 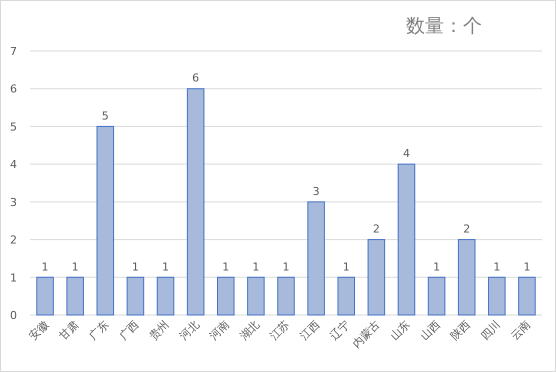 I want to click on y-tick-label: 7, so click(x=13, y=51).